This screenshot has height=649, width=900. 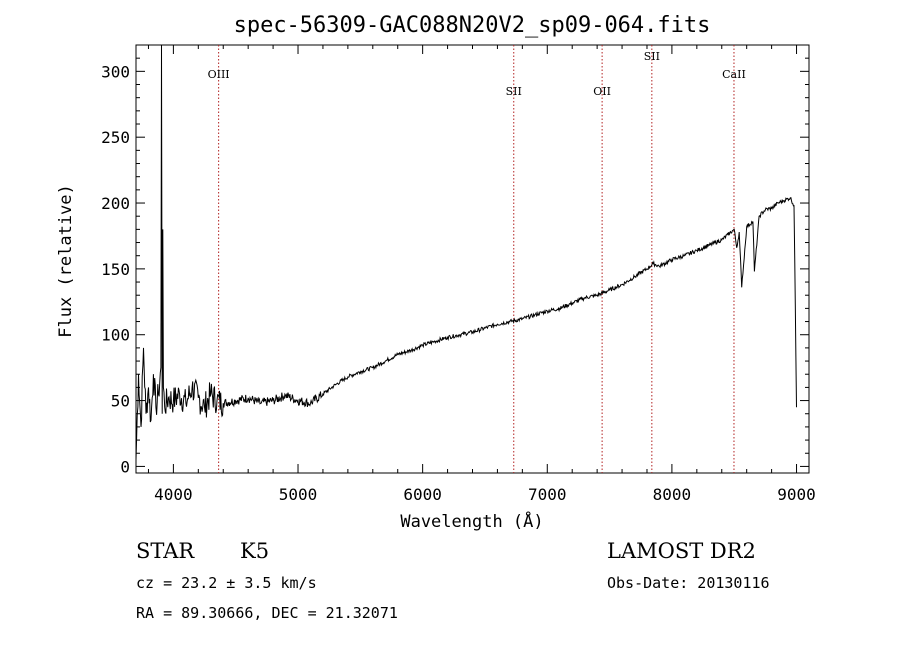 What do you see at coordinates (66, 261) in the screenshot?
I see `y-axis-title: Flux (relative)` at bounding box center [66, 261].